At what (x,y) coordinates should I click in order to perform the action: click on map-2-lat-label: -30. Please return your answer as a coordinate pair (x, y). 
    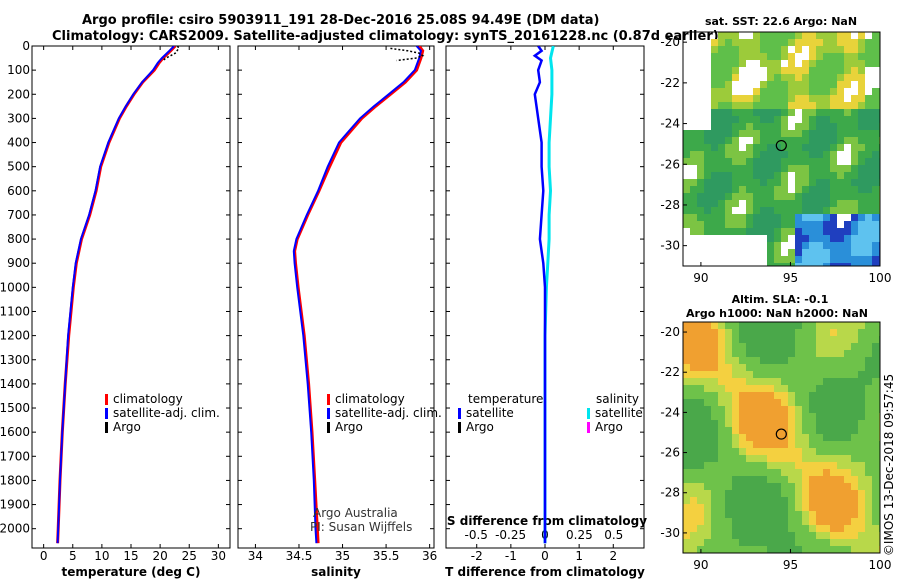
    Looking at the image, I should click on (670, 533).